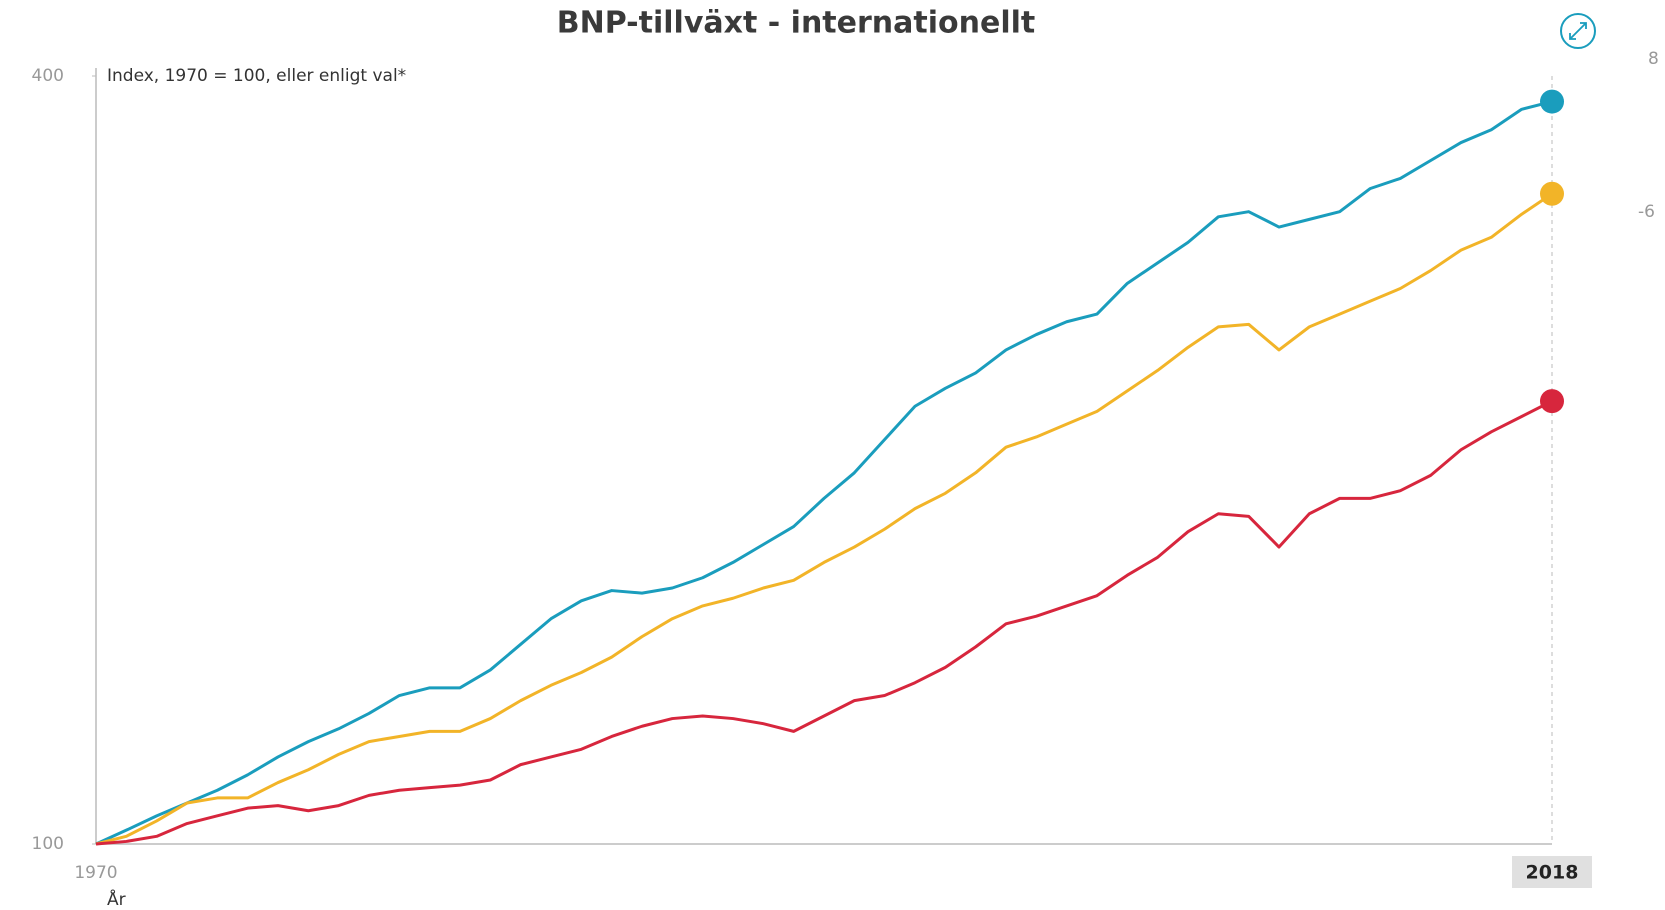  Describe the element at coordinates (48, 844) in the screenshot. I see `y-tick-label: 100` at that location.